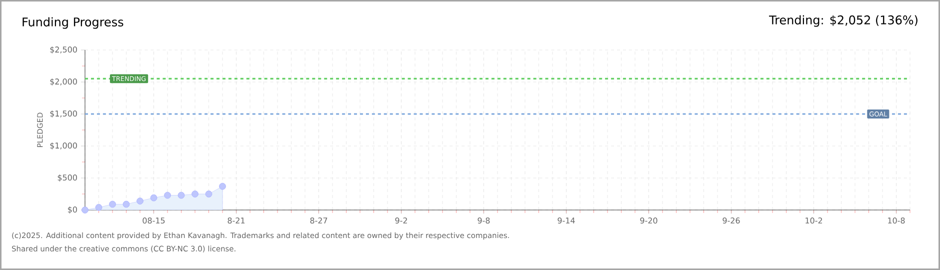 This screenshot has width=940, height=270. Describe the element at coordinates (73, 23) in the screenshot. I see `chart-title: Funding Progress` at that location.